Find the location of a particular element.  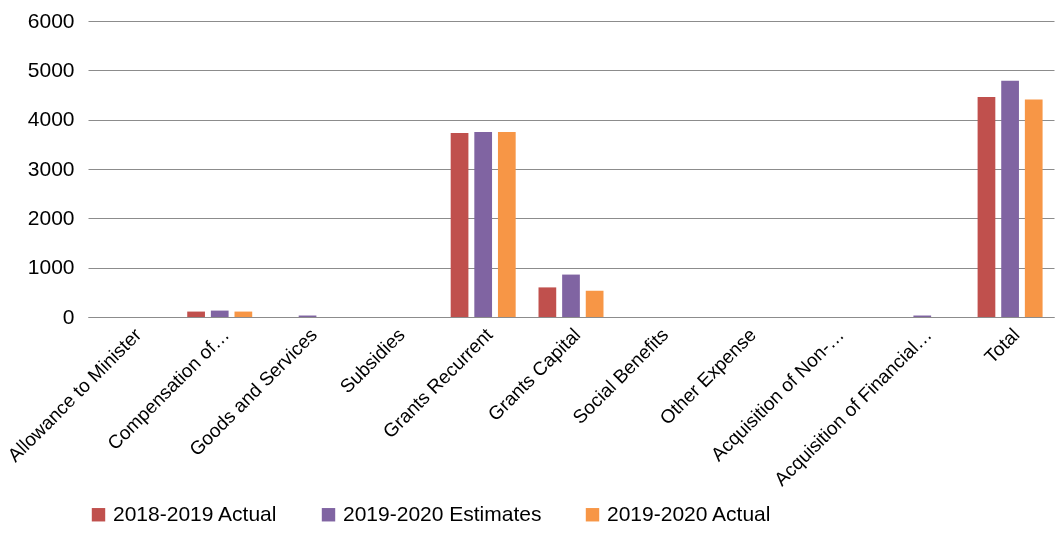

legend-label: 2019-2020 Actual is located at coordinates (689, 513).